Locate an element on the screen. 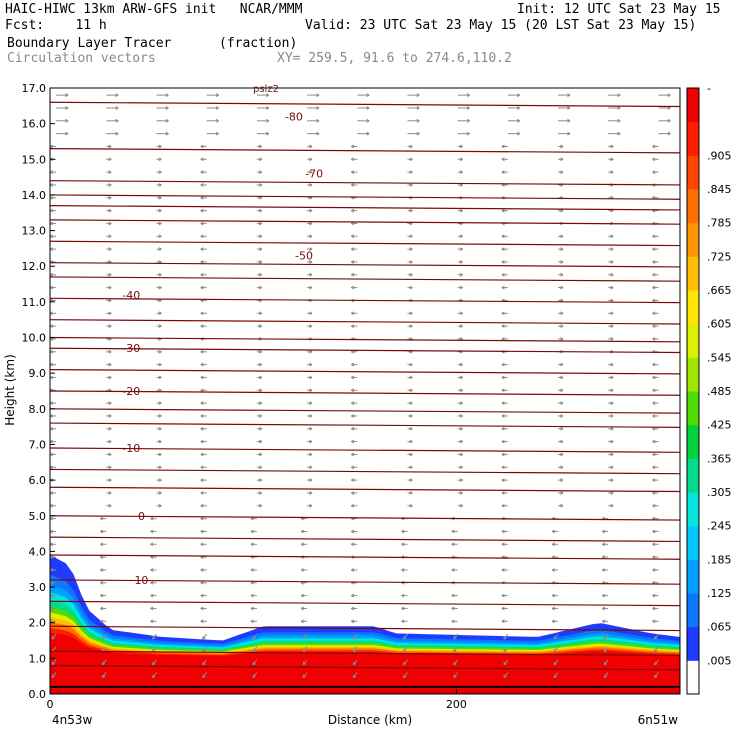 The image size is (740, 740). colorbar-label: .185 is located at coordinates (719, 559).